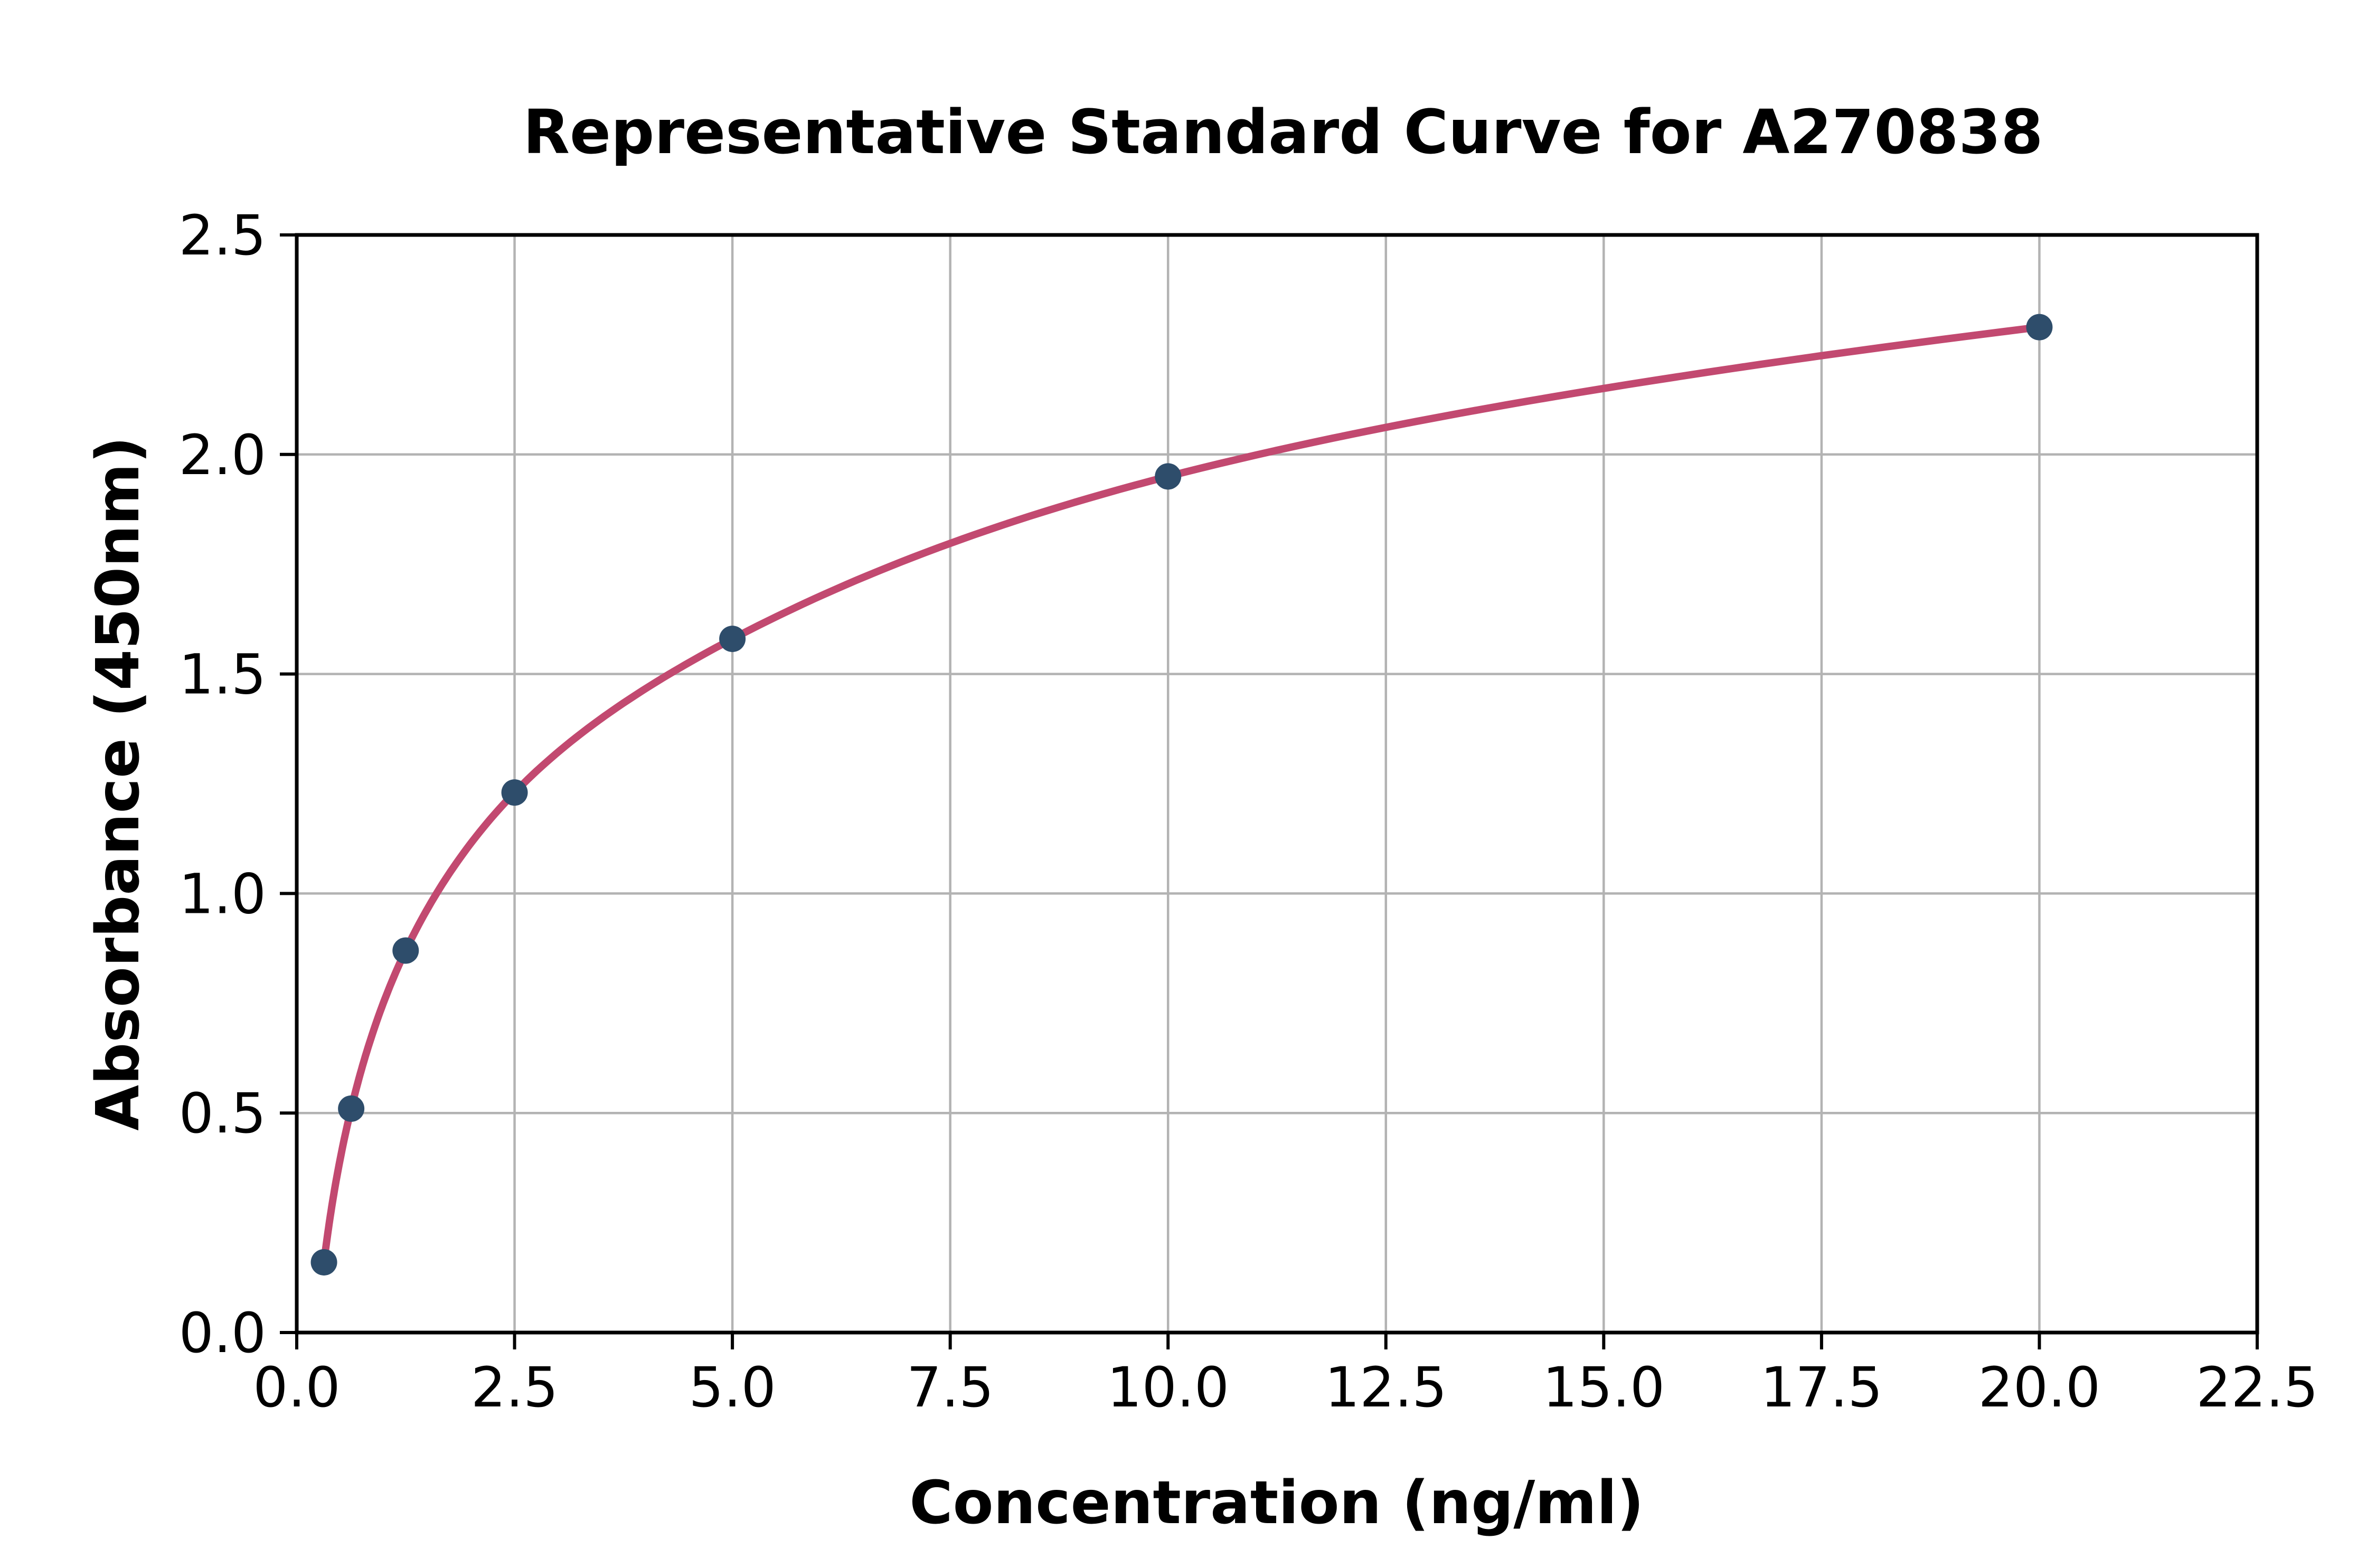  I want to click on x-tick-label: 10.0, so click(1168, 1387).